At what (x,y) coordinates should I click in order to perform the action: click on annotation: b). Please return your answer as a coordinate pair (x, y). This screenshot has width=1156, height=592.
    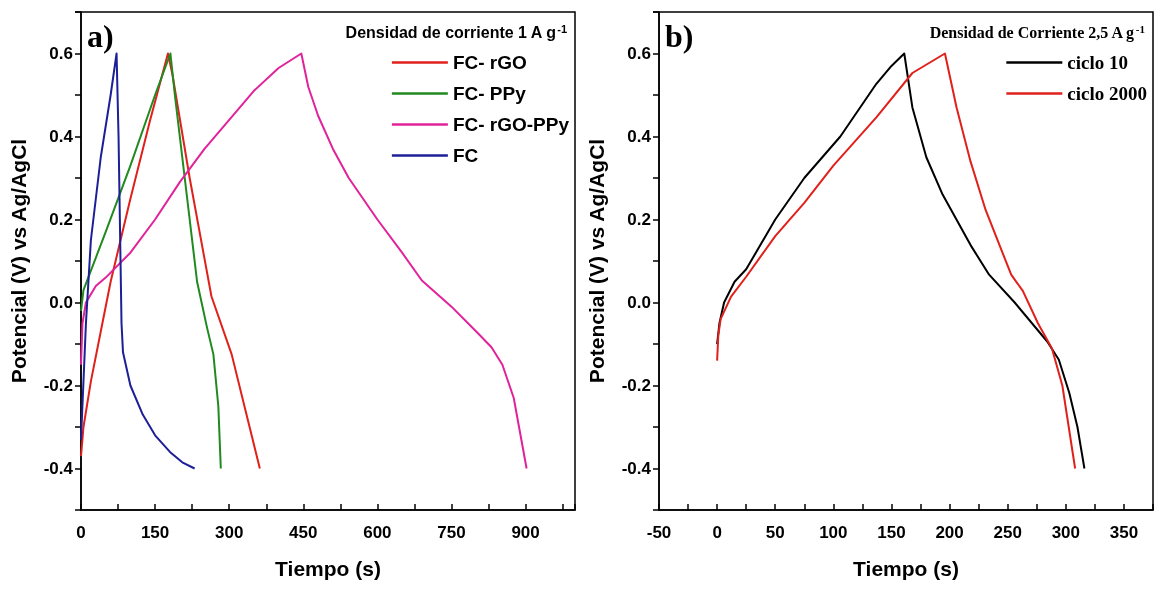
    Looking at the image, I should click on (679, 36).